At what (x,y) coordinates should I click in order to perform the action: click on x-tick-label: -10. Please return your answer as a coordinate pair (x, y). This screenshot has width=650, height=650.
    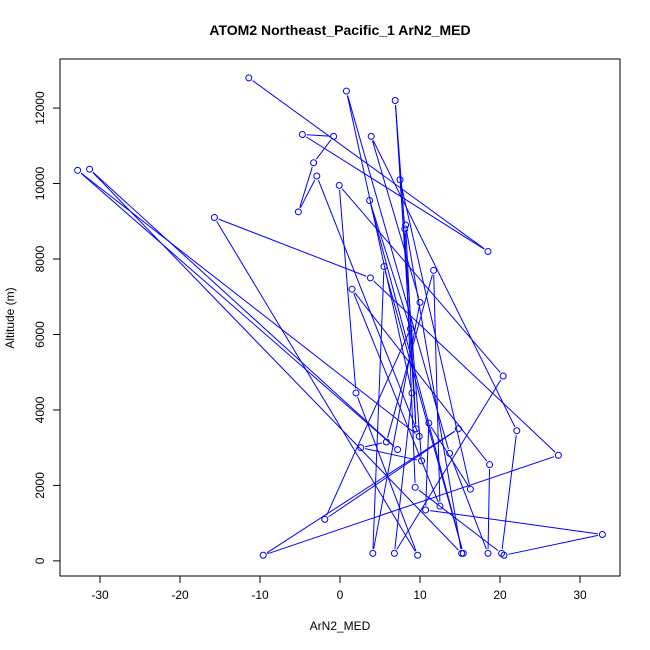
    Looking at the image, I should click on (260, 595).